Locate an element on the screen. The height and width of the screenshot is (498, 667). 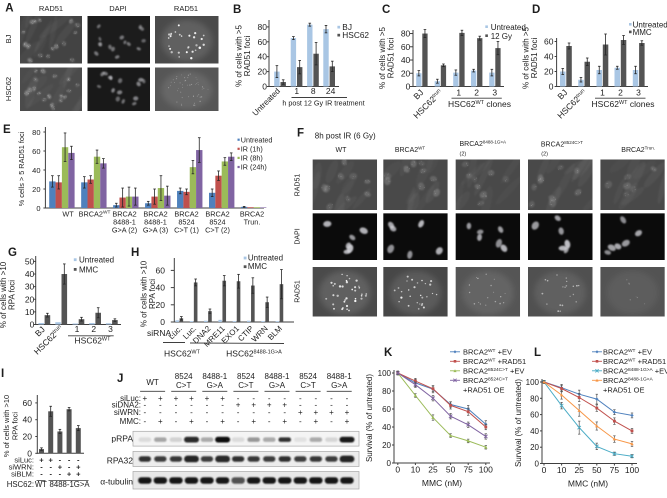
svg-text: RAD51 is located at coordinates (298, 291).